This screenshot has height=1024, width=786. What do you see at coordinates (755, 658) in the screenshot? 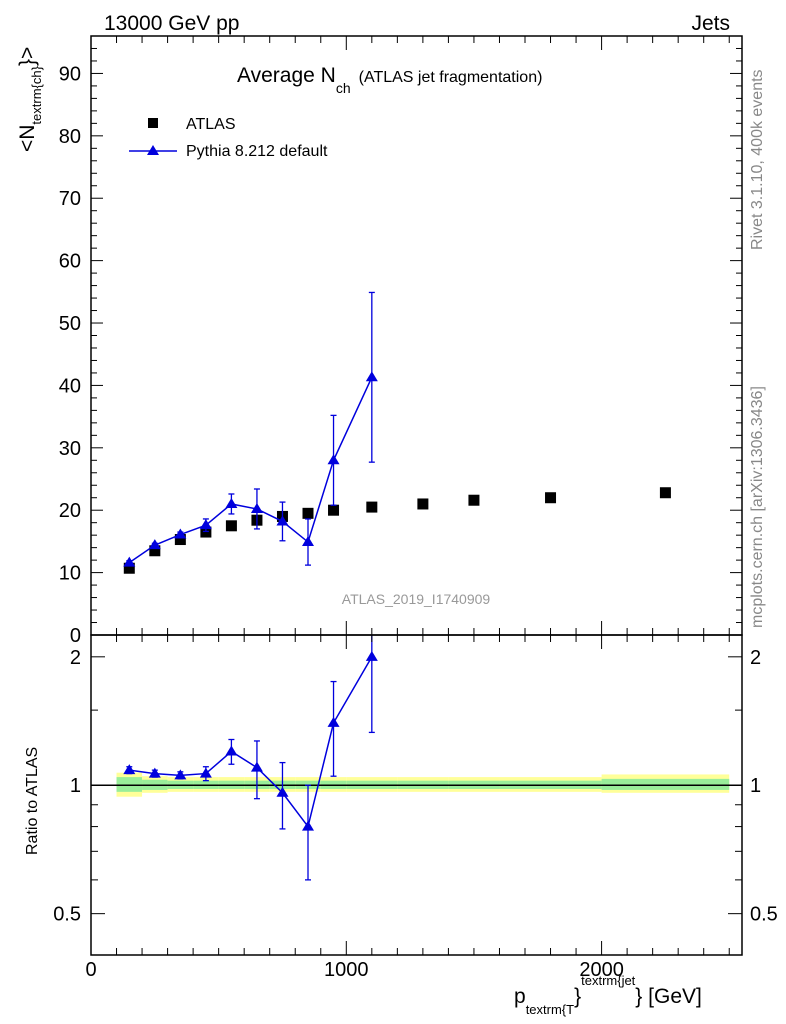
I see `ratio-y-tick-label-right: 2` at bounding box center [755, 658].